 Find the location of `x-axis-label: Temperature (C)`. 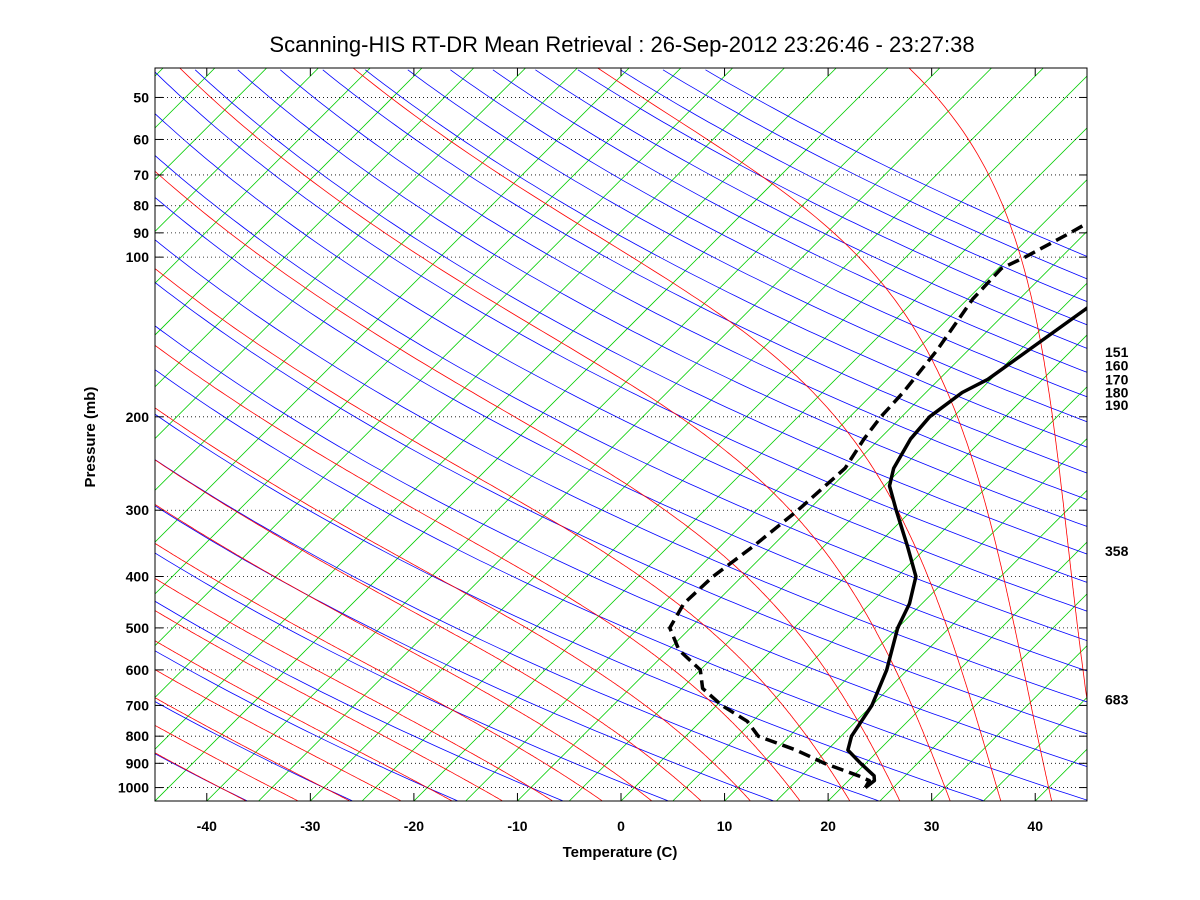

x-axis-label: Temperature (C) is located at coordinates (620, 852).